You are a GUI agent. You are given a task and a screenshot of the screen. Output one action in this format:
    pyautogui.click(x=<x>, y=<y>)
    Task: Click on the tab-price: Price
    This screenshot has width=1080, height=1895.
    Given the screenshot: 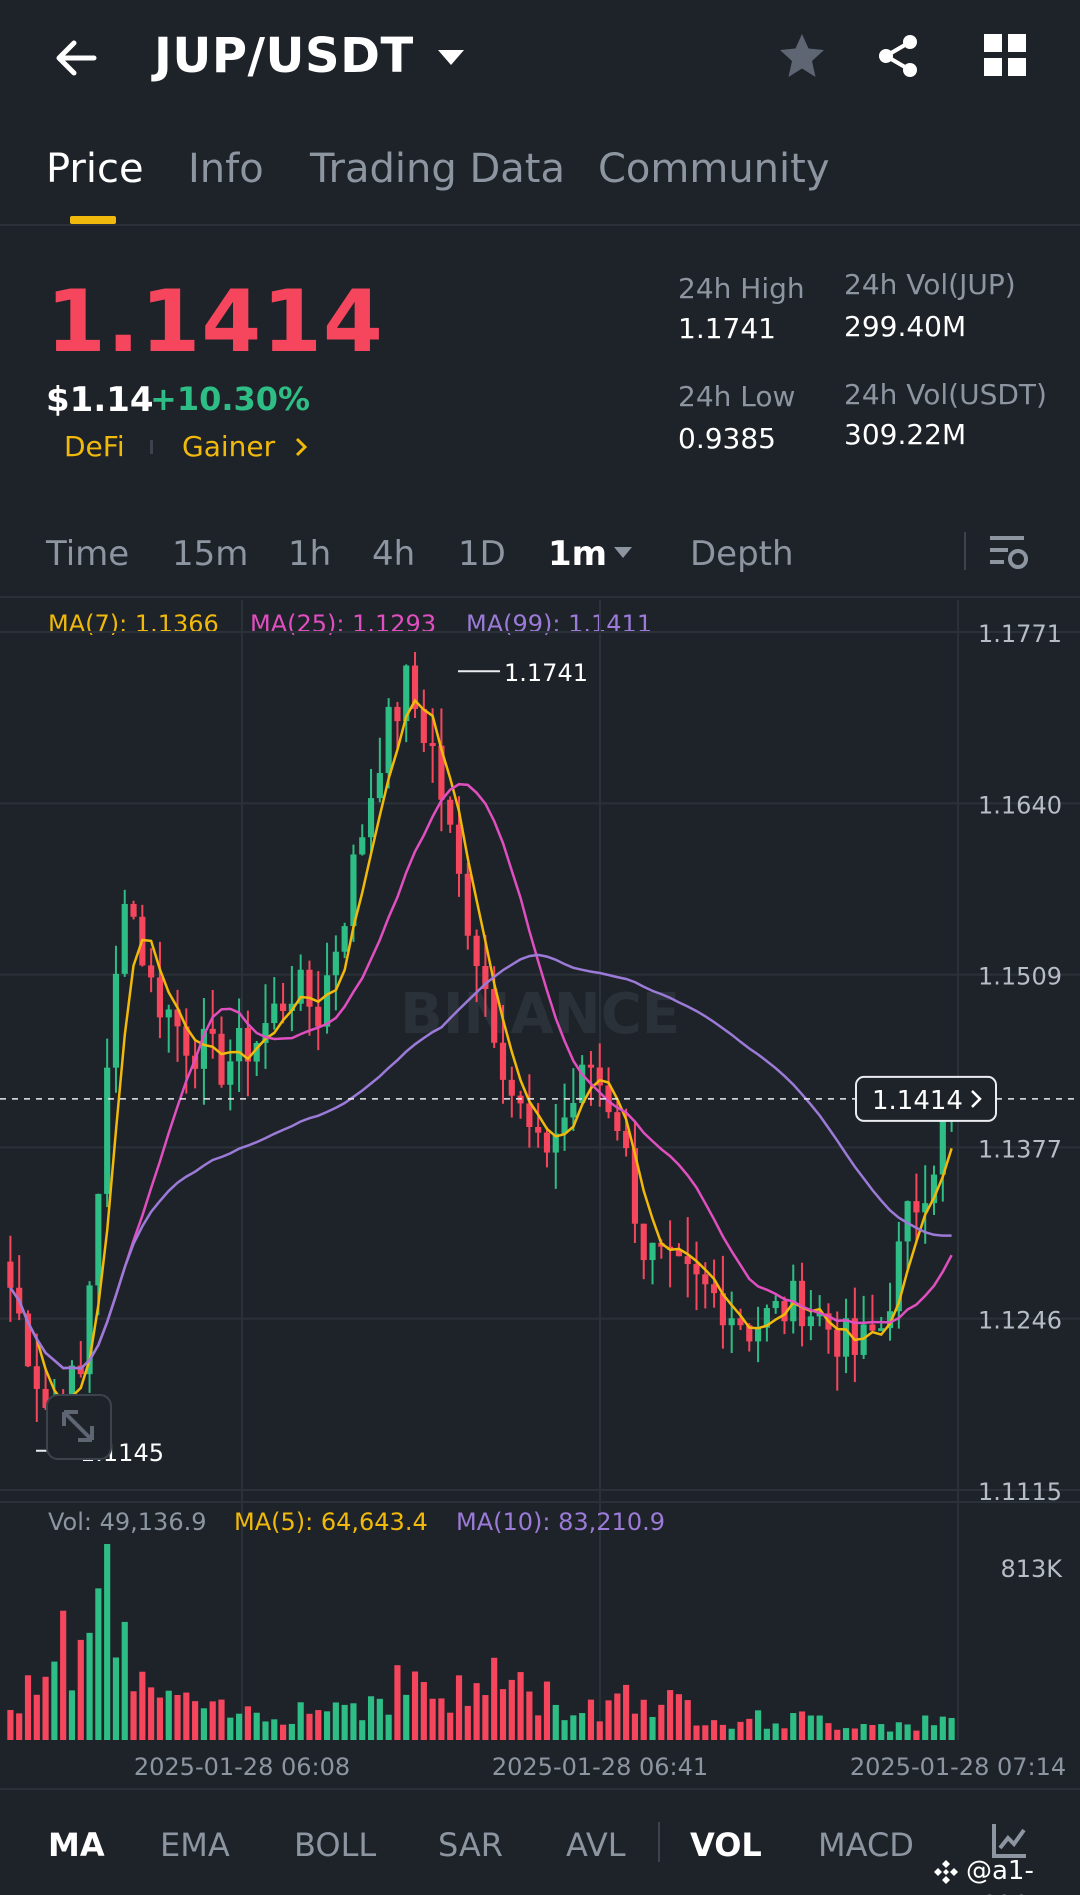 What is the action you would take?
    pyautogui.click(x=95, y=169)
    